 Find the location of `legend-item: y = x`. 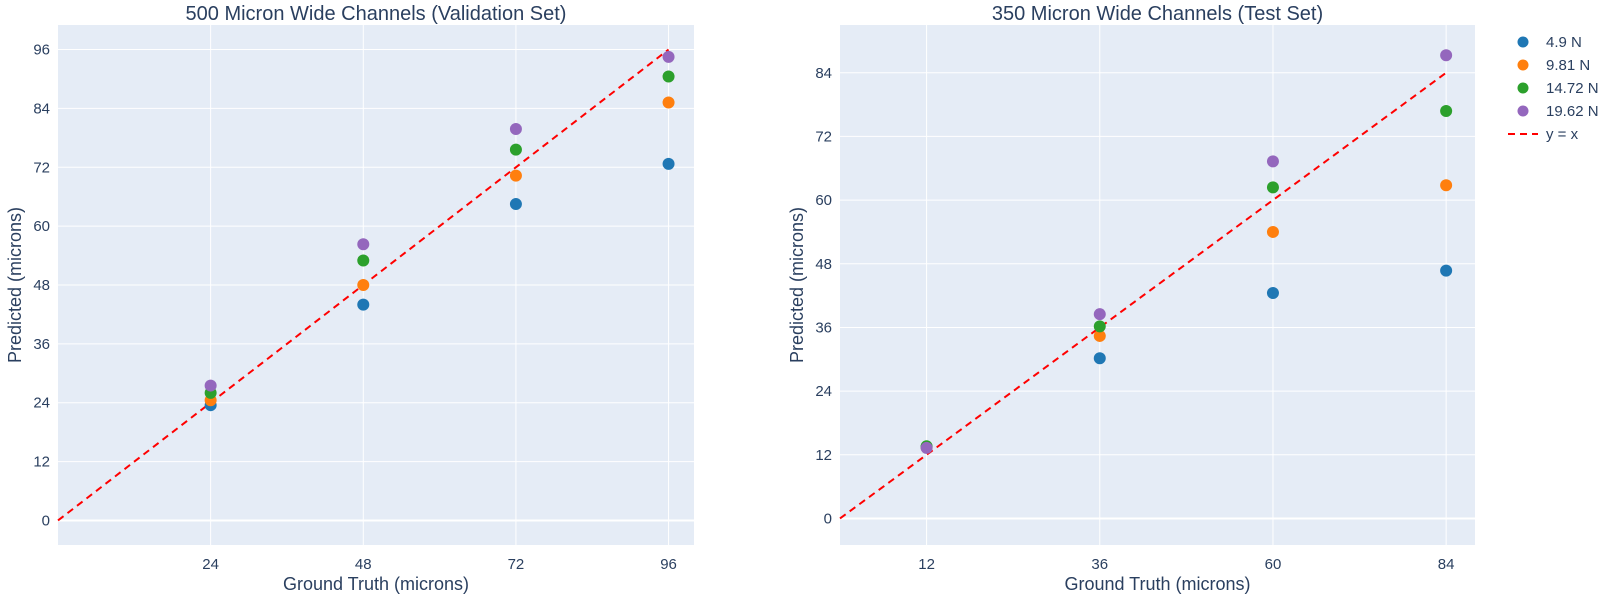

legend-item: y = x is located at coordinates (1543, 134).